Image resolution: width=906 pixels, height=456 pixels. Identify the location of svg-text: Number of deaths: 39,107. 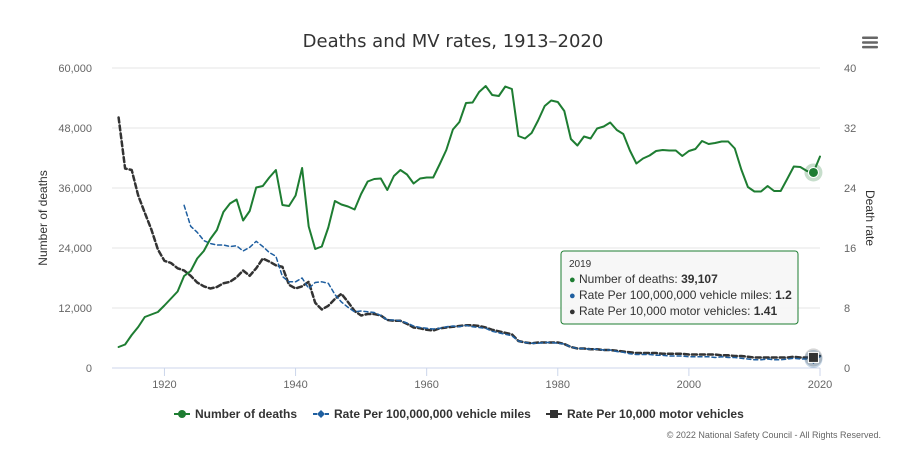
(648, 279).